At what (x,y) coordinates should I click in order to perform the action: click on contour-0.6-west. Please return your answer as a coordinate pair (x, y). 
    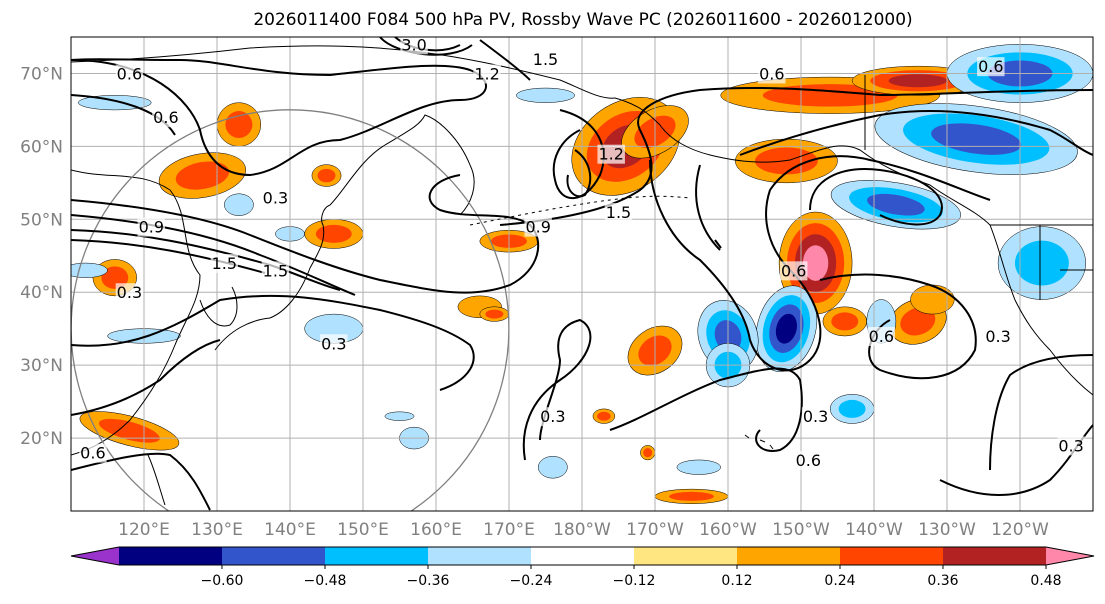
    Looking at the image, I should click on (123, 115).